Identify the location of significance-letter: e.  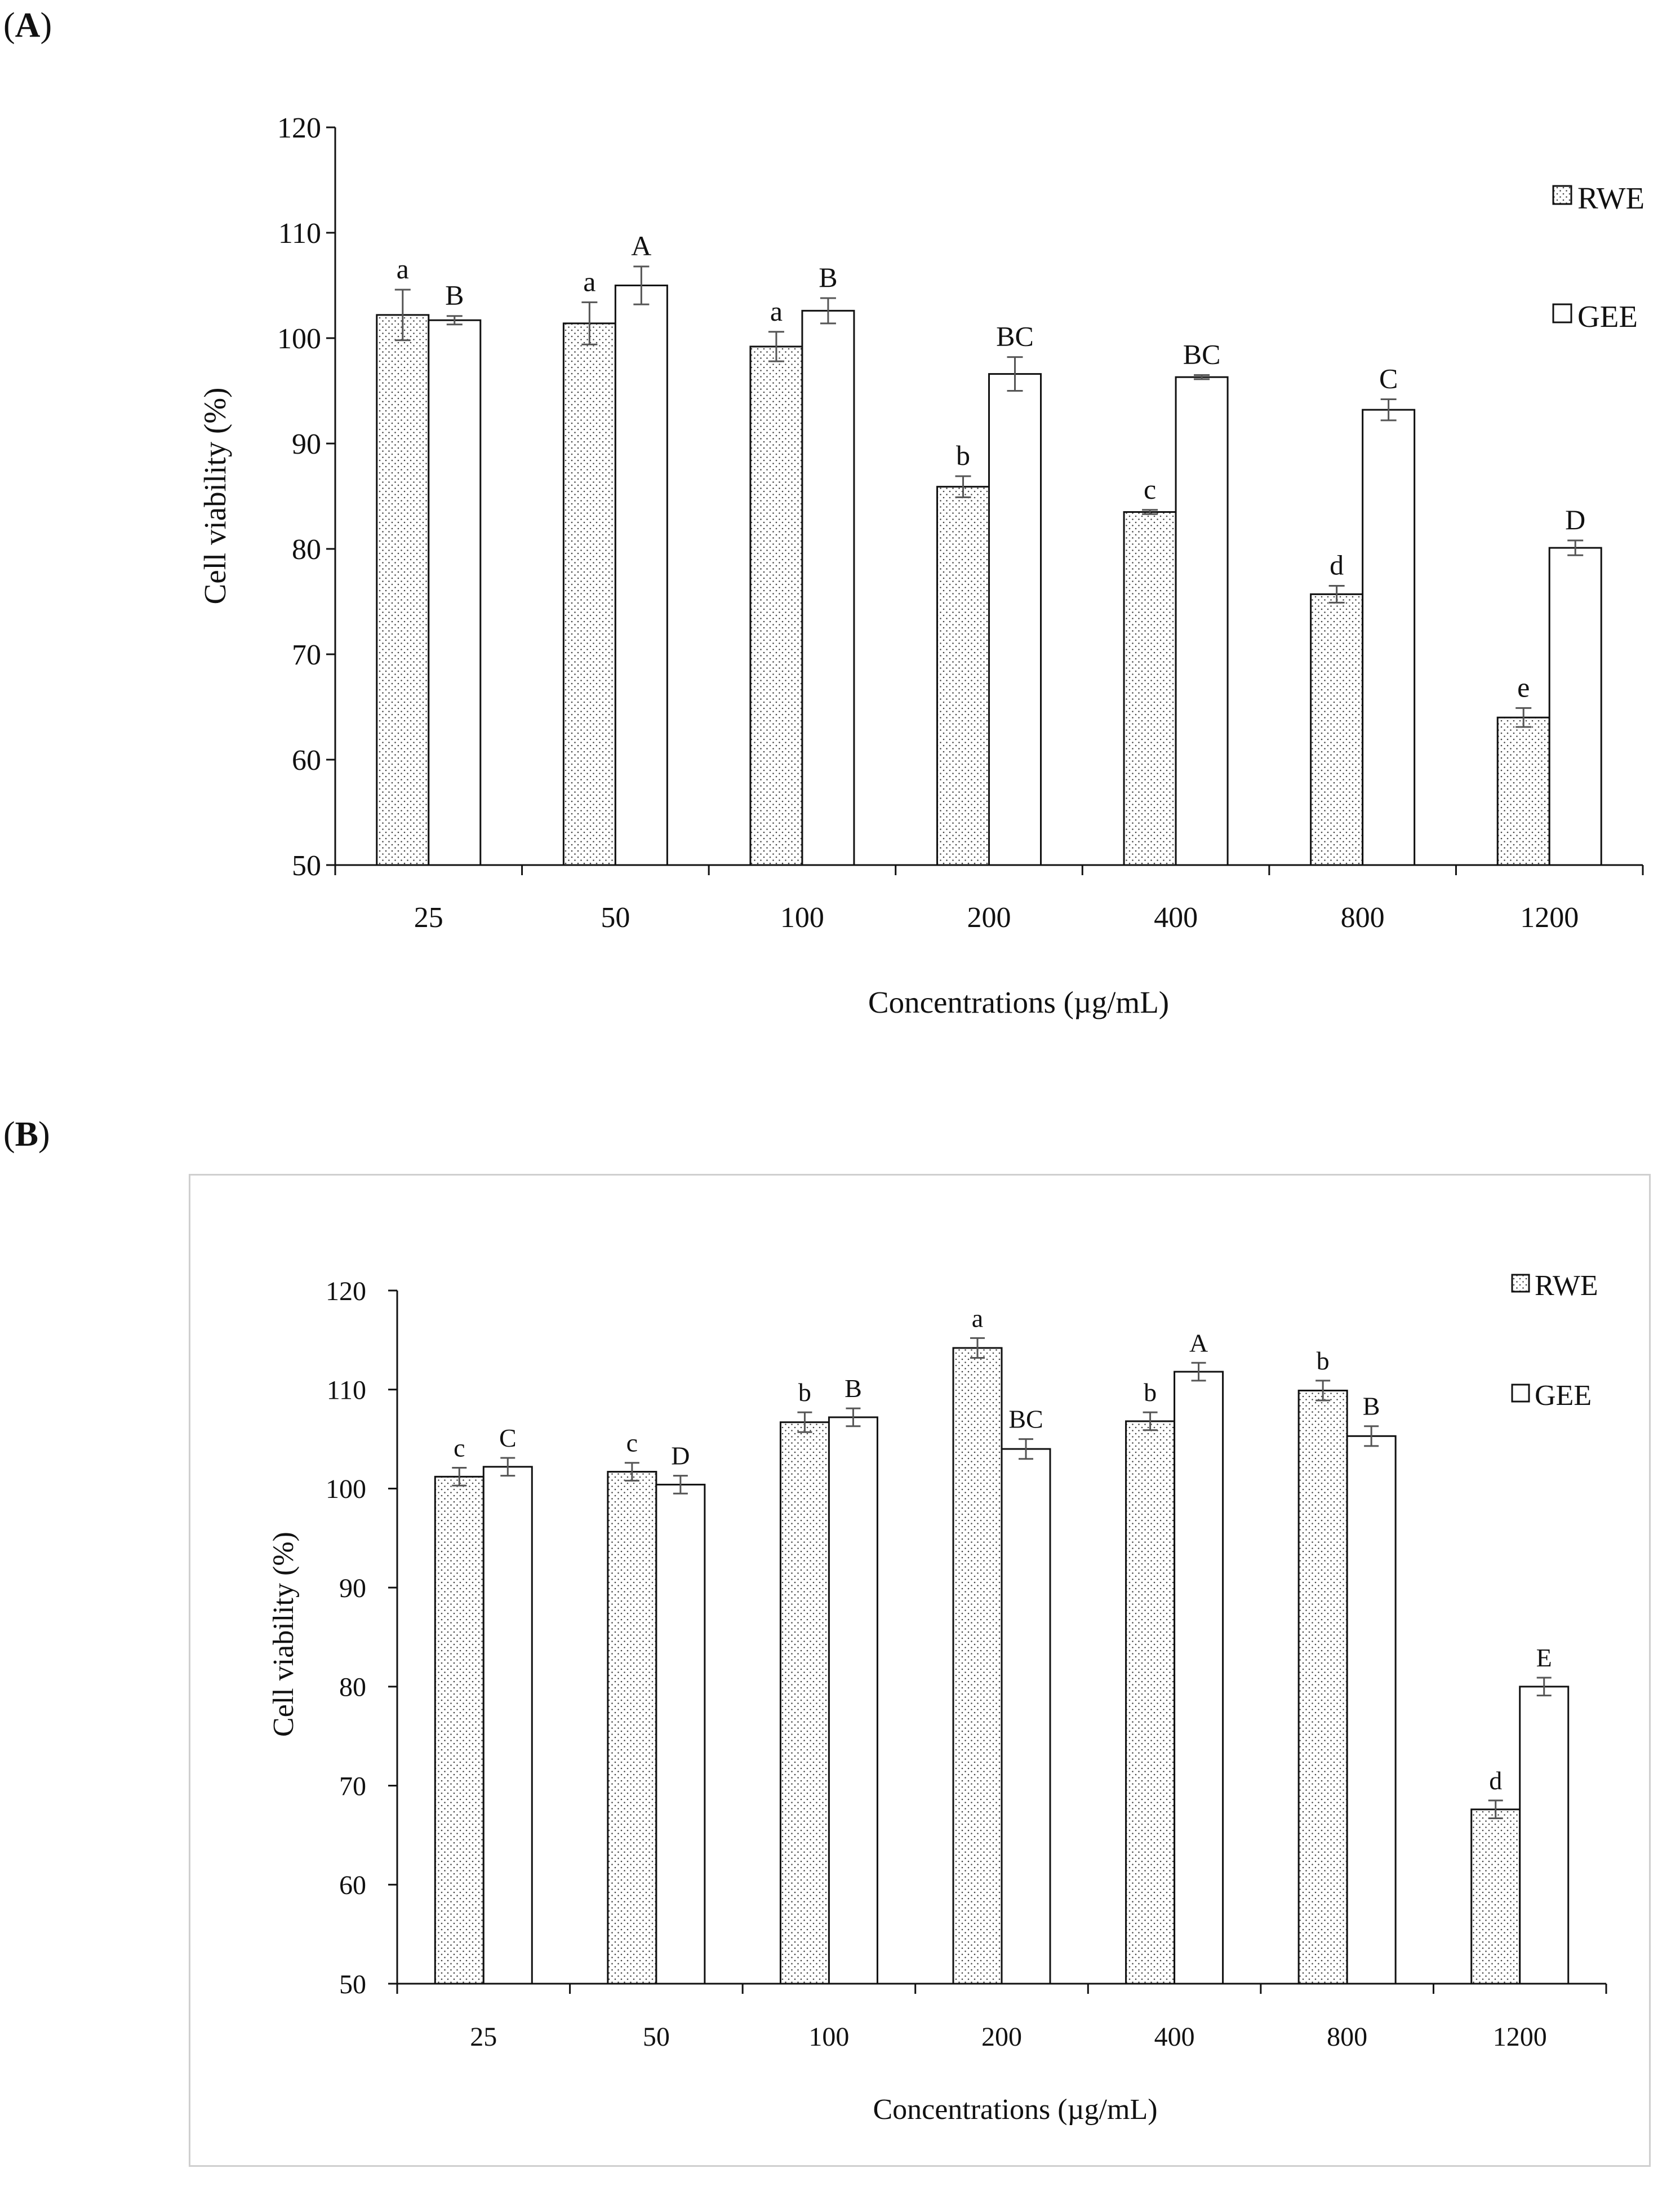
(1524, 687).